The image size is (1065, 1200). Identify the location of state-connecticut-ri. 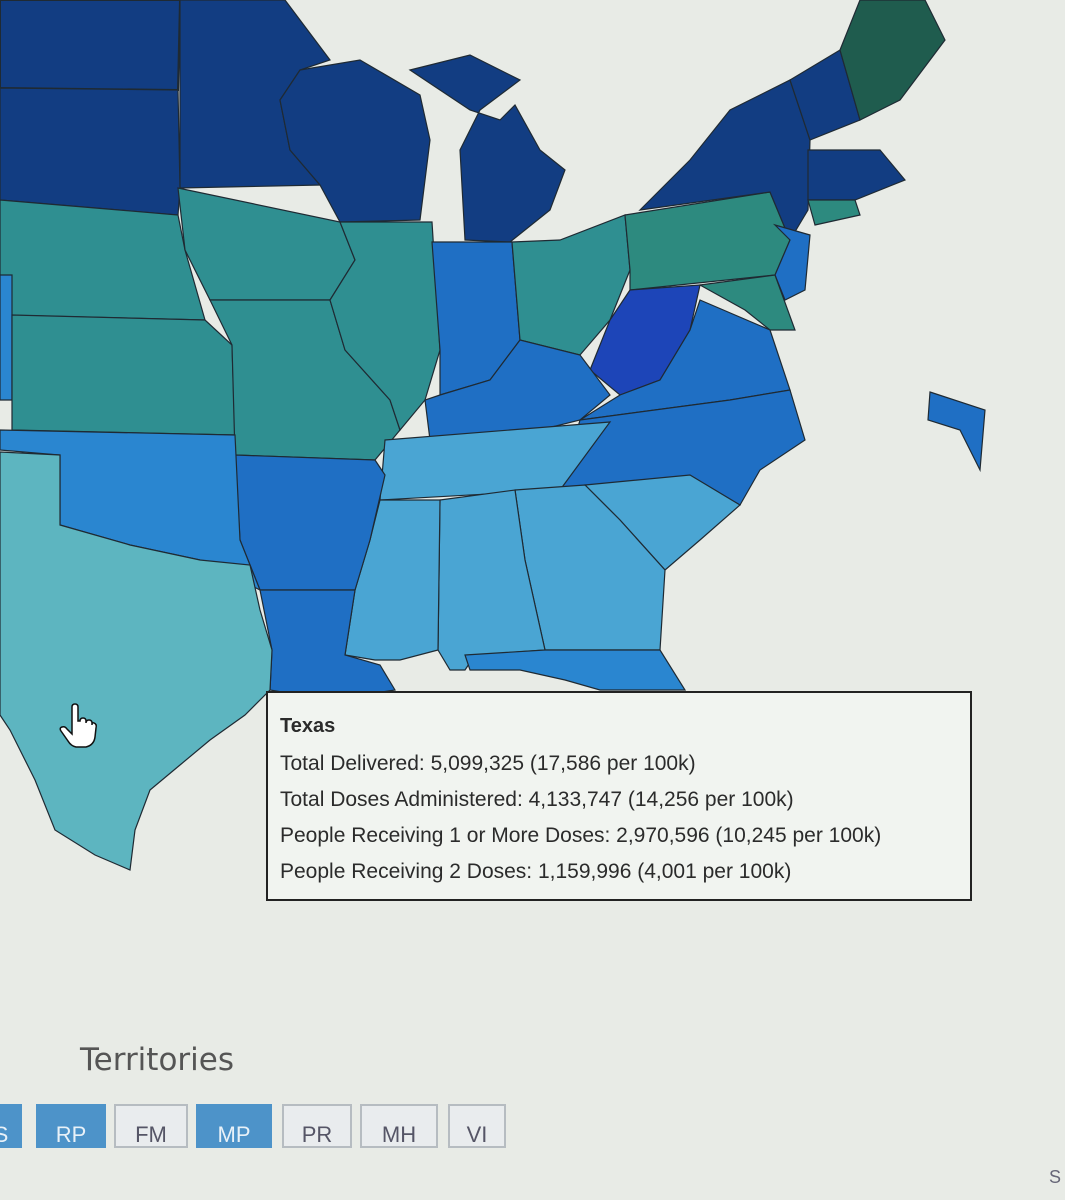
(834, 212).